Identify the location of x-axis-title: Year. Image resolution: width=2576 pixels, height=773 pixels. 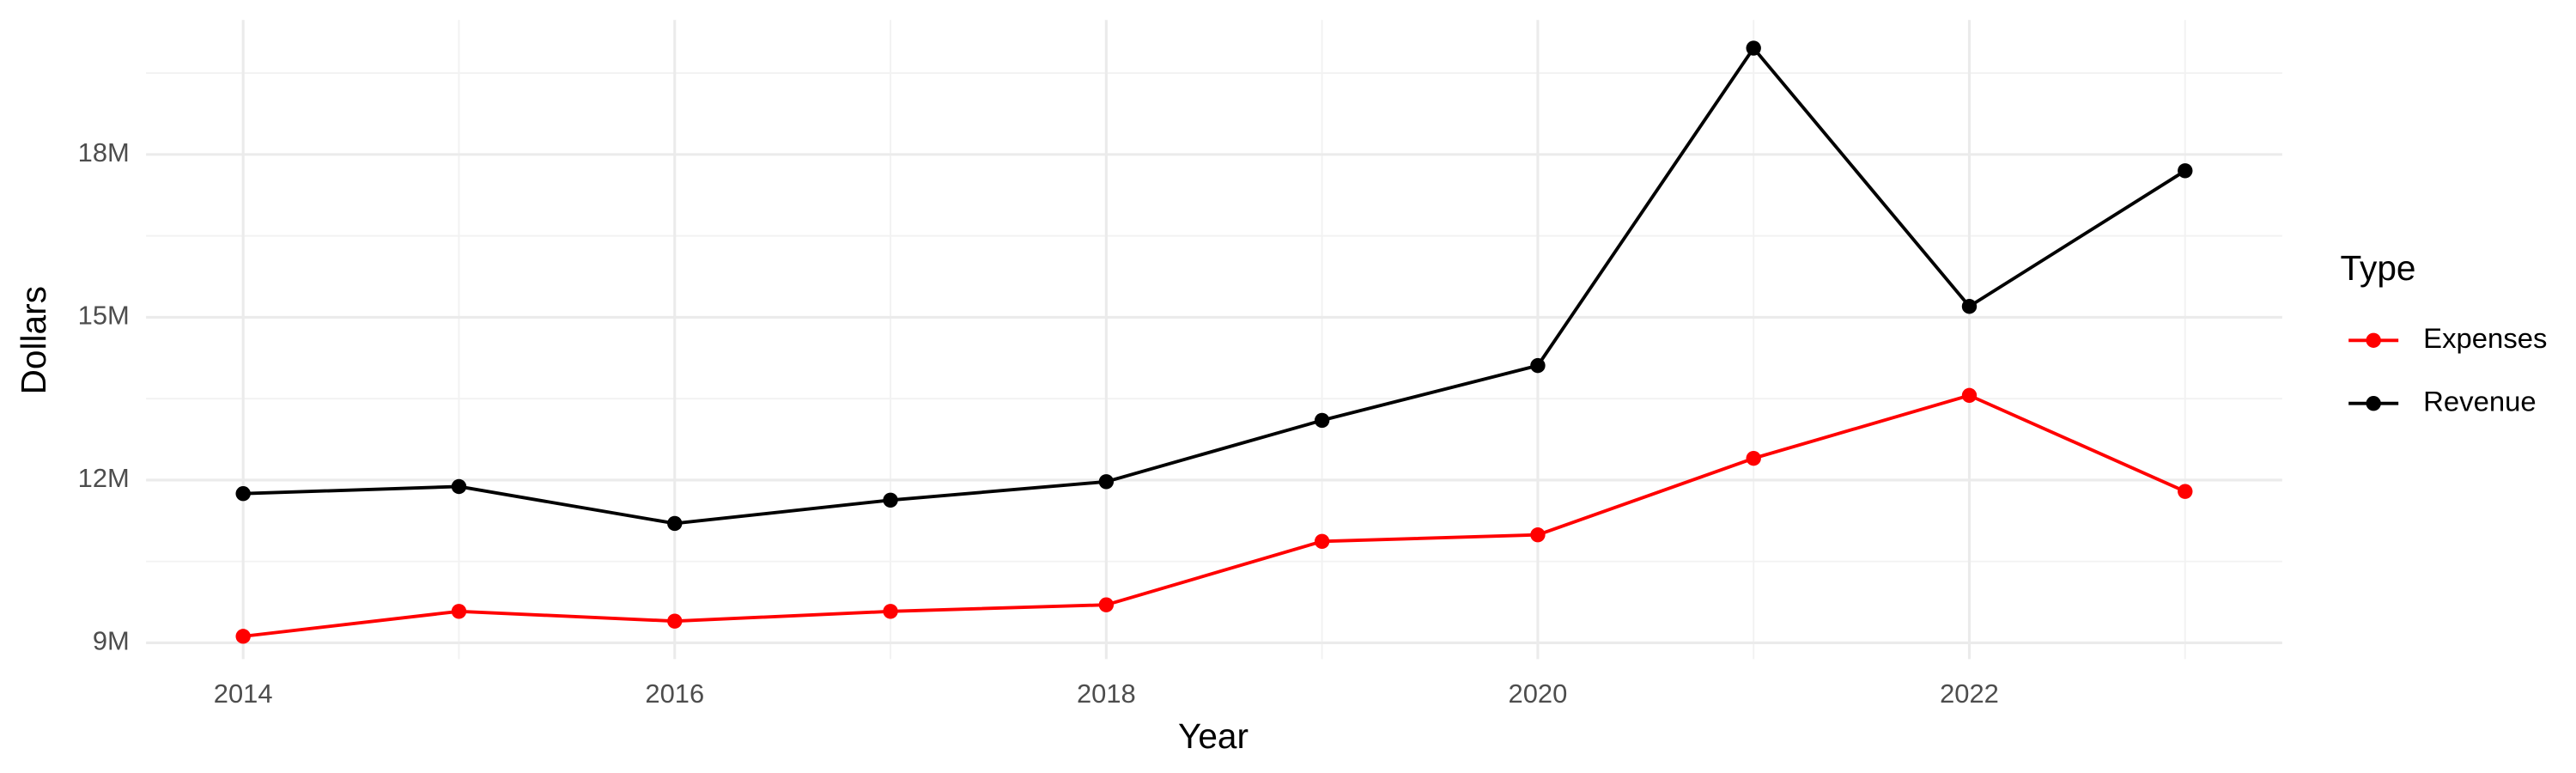
(1213, 736).